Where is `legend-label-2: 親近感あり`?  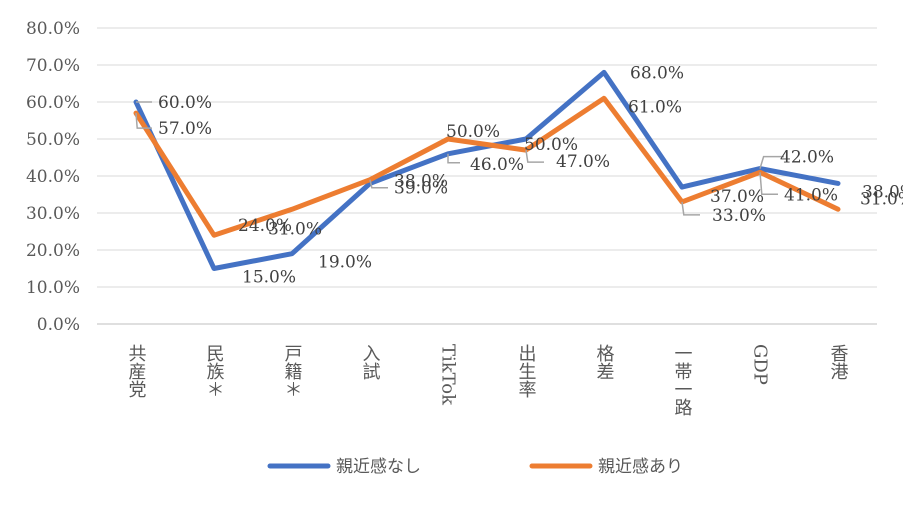
legend-label-2: 親近感あり is located at coordinates (640, 467).